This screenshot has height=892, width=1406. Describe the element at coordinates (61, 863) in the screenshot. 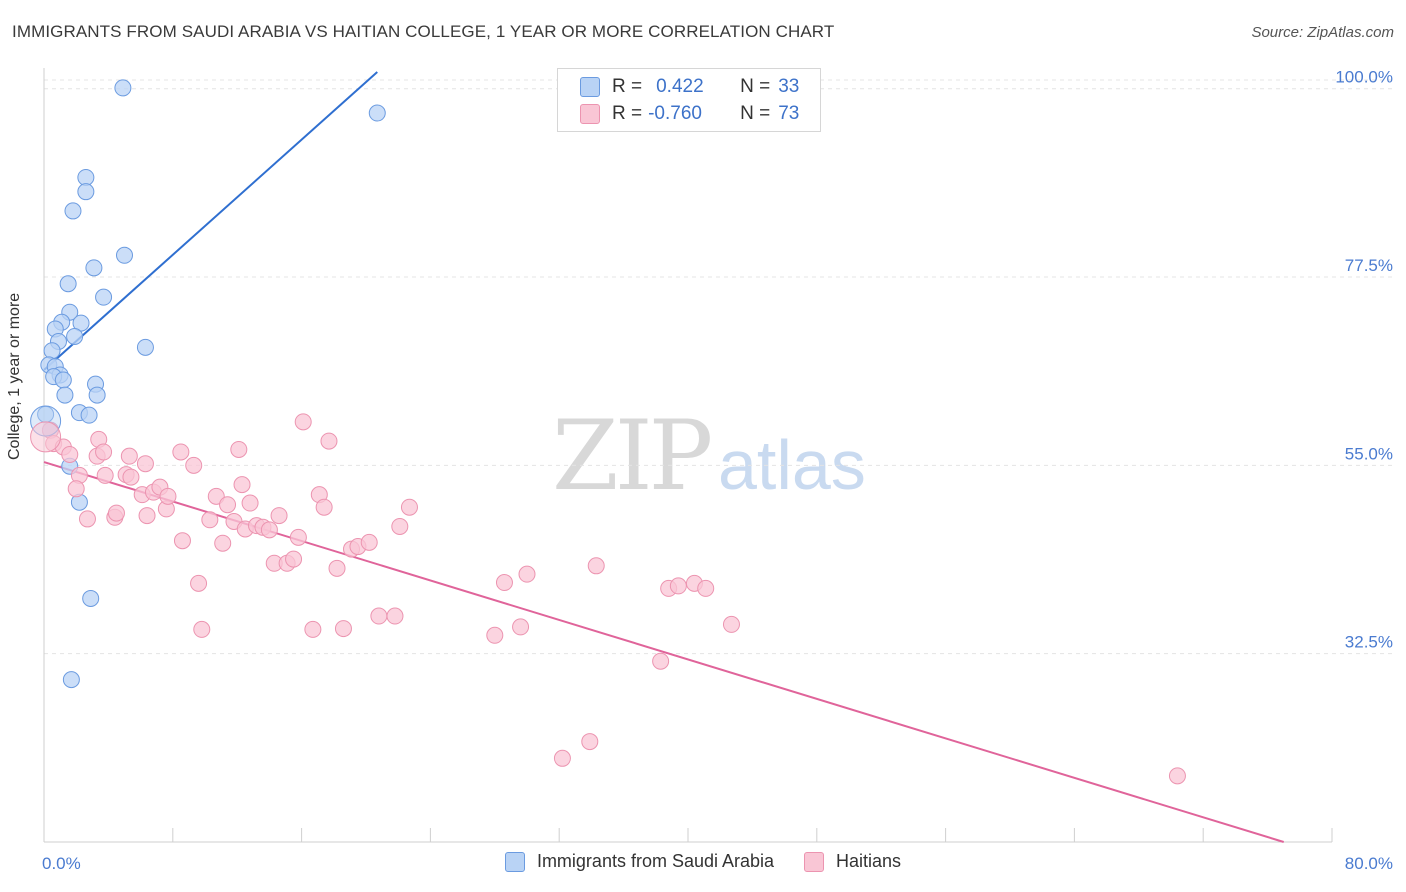

I see `x-tick-label-min: 0.0%` at that location.